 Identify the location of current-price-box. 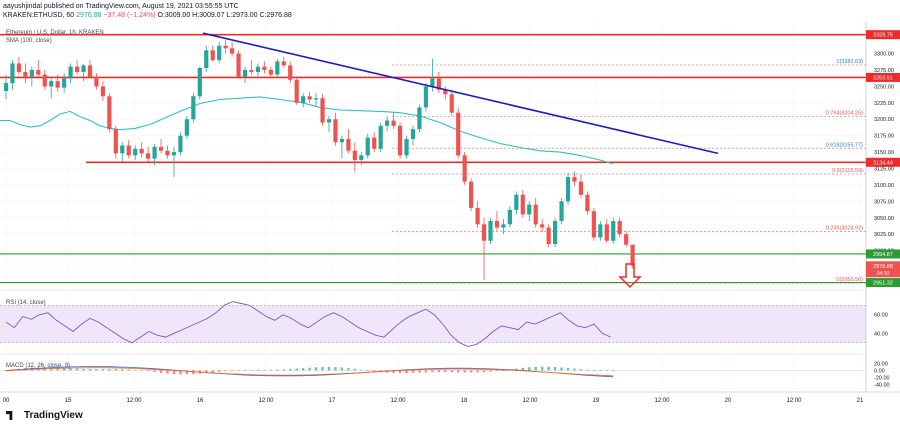
(883, 269).